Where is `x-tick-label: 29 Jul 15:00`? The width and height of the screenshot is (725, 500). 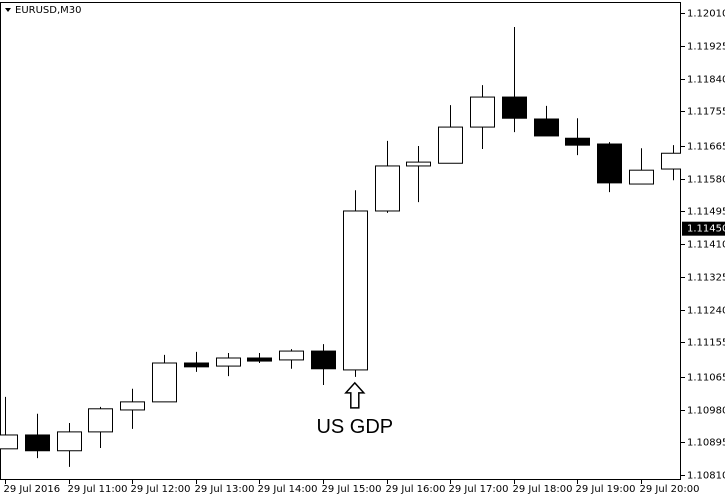
x-tick-label: 29 Jul 15:00 is located at coordinates (352, 489).